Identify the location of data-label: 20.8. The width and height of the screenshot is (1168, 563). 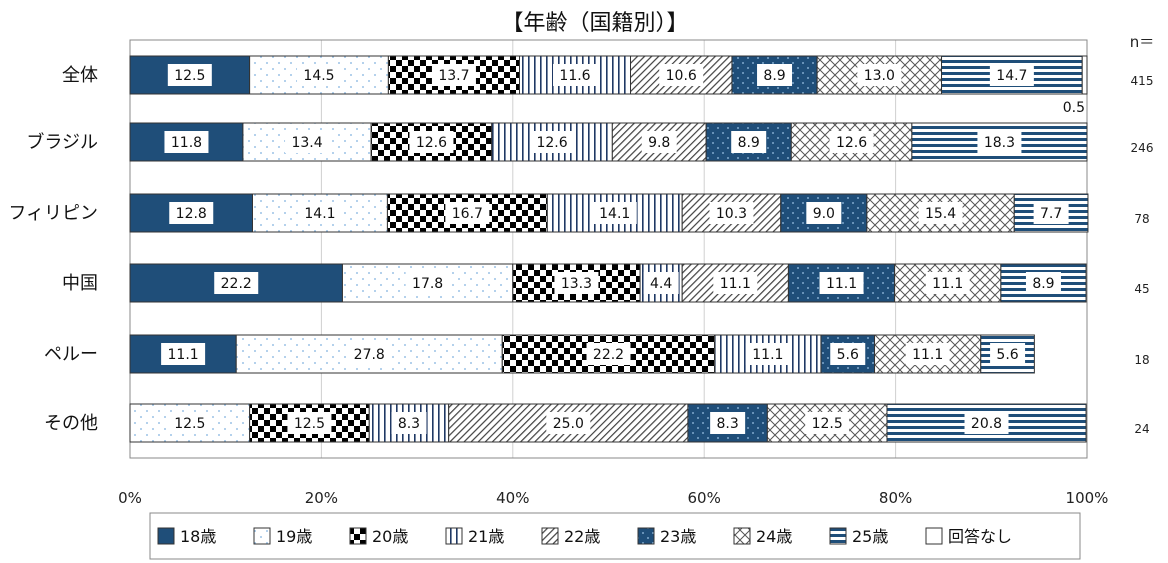
(986, 424).